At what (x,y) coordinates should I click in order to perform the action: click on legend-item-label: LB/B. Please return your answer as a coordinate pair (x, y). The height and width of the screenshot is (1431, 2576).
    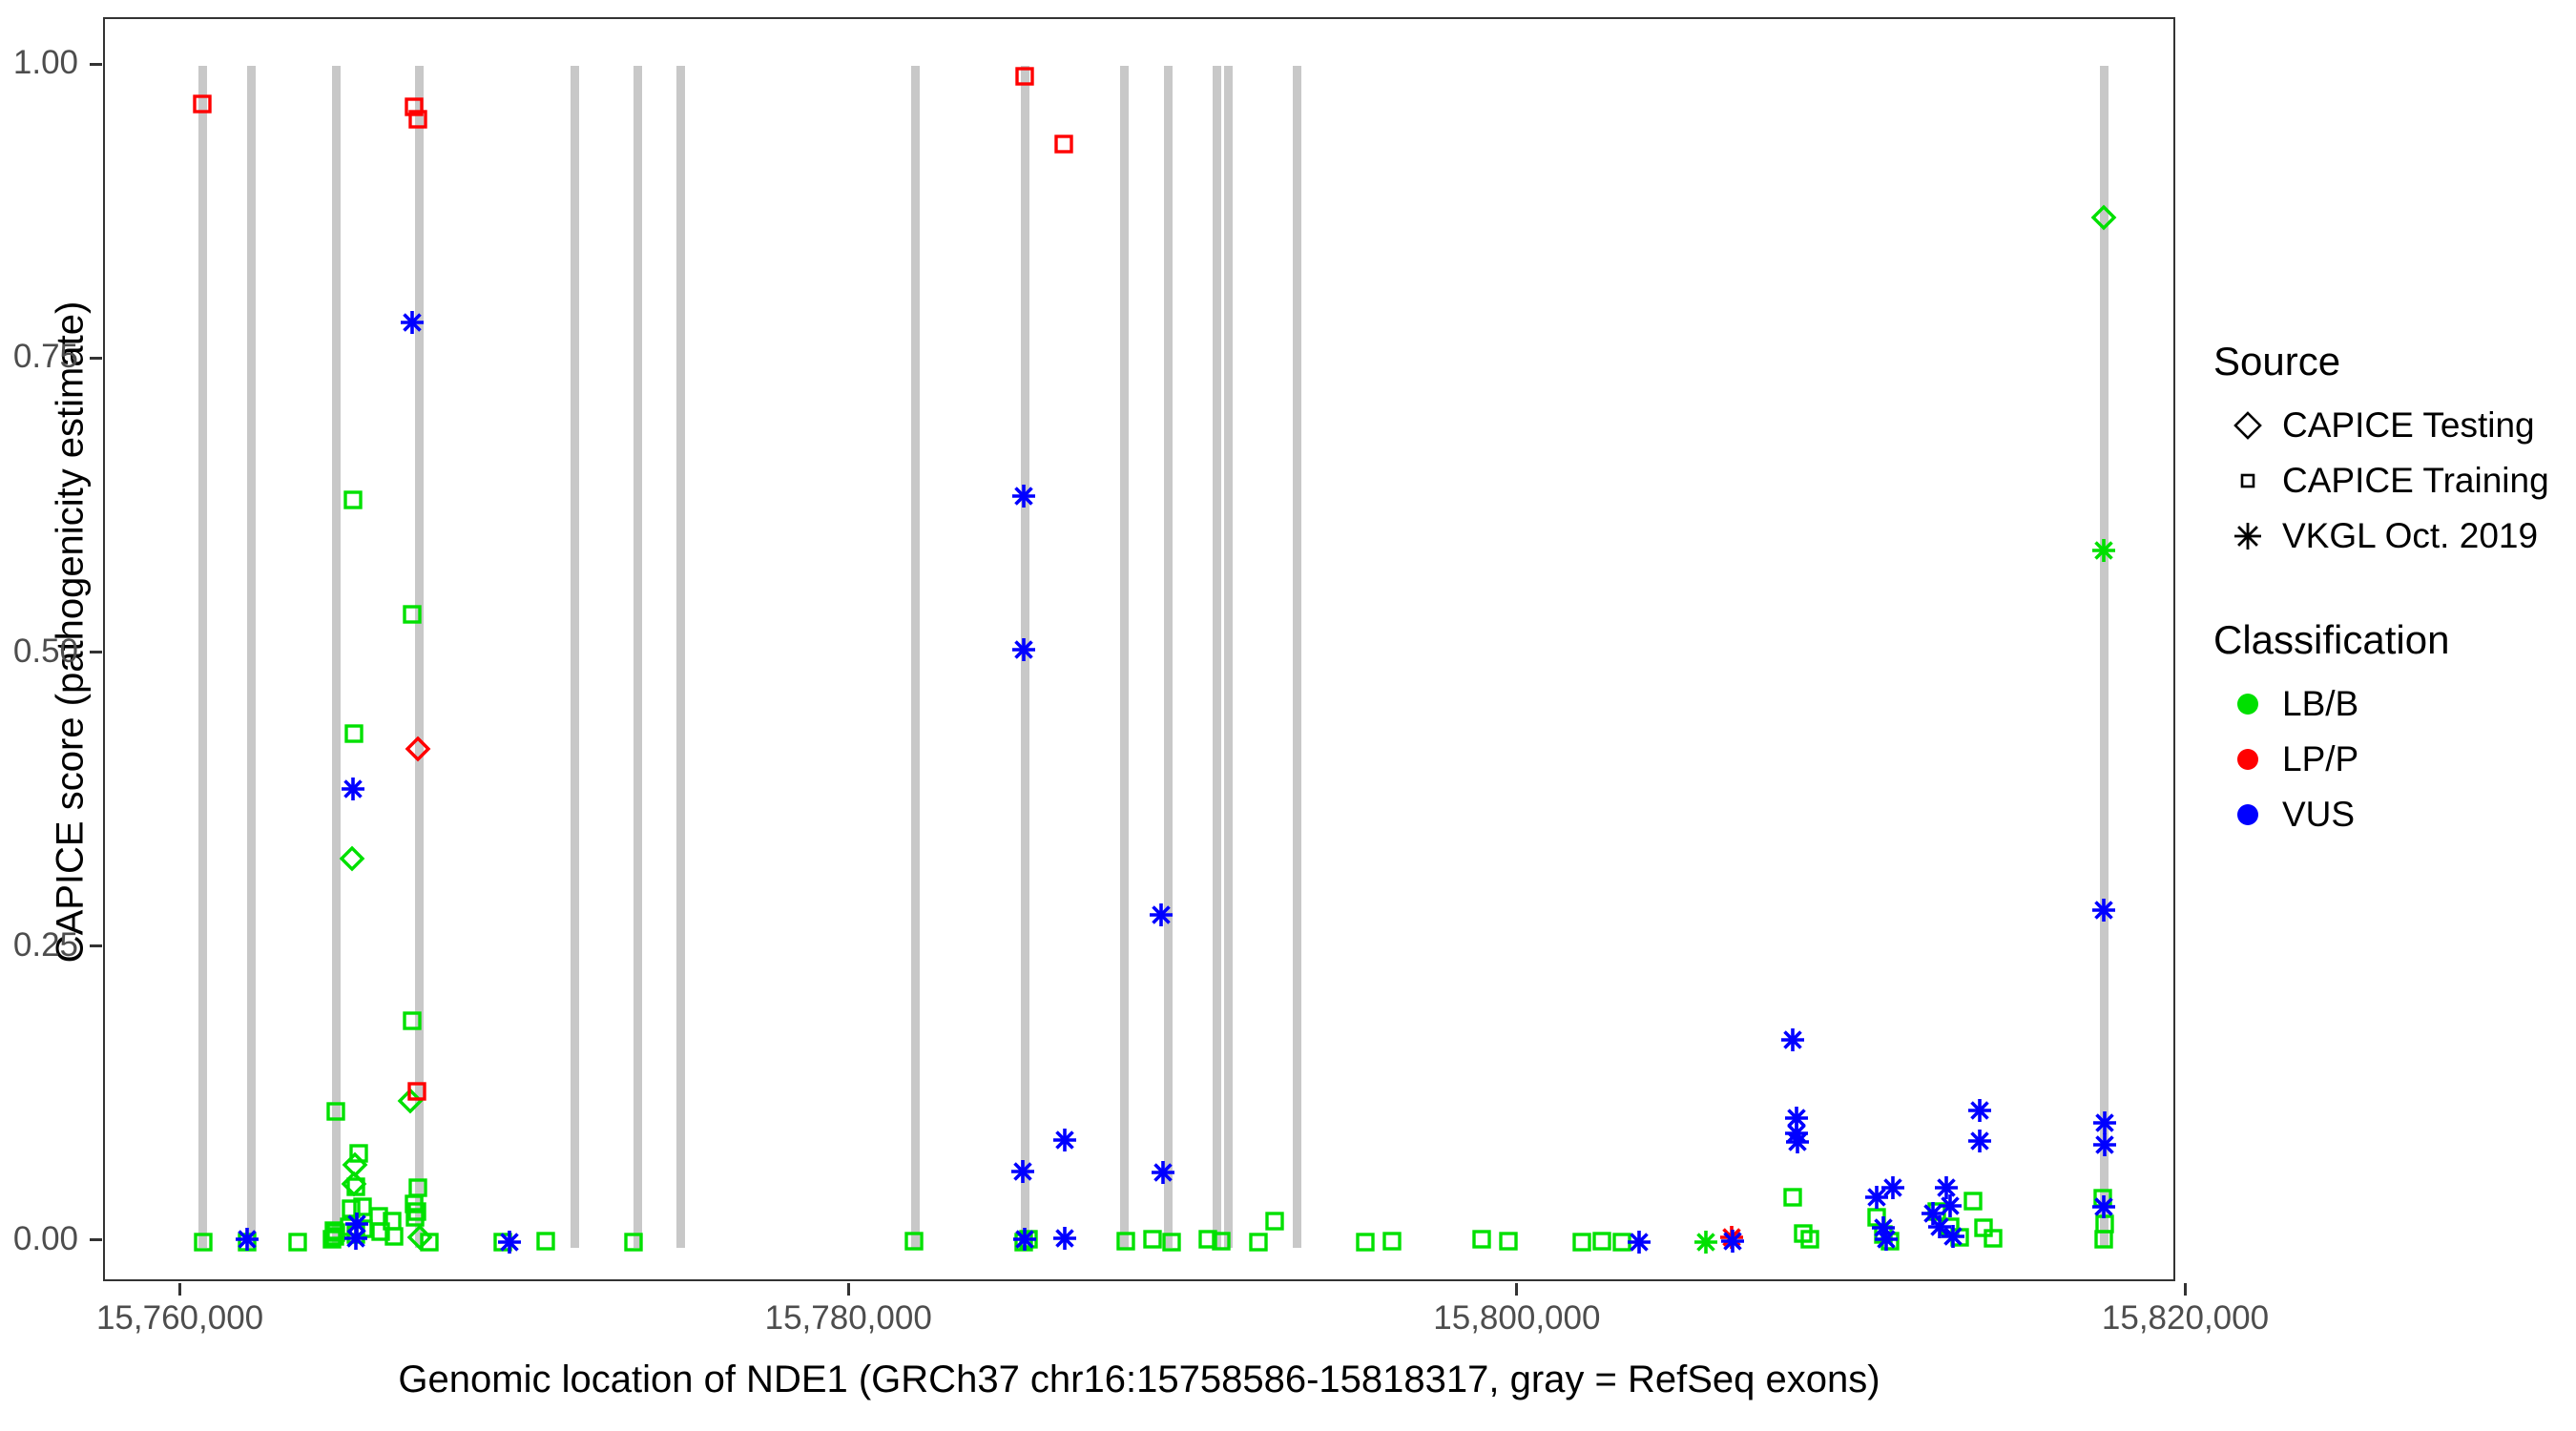
    Looking at the image, I should click on (2320, 703).